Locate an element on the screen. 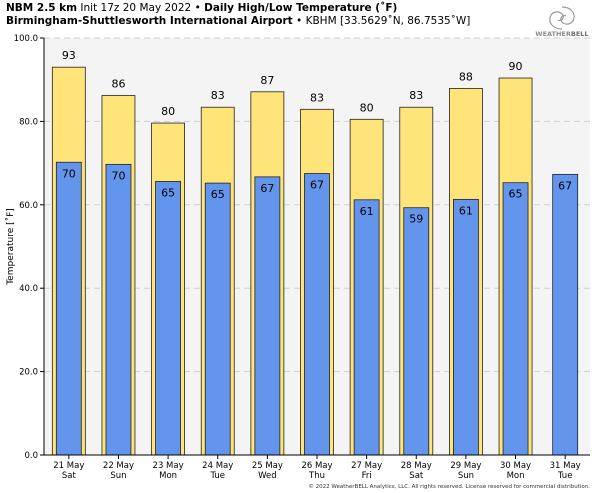 Image resolution: width=600 pixels, height=493 pixels. x-tick-label: 24 May Tue is located at coordinates (217, 471).